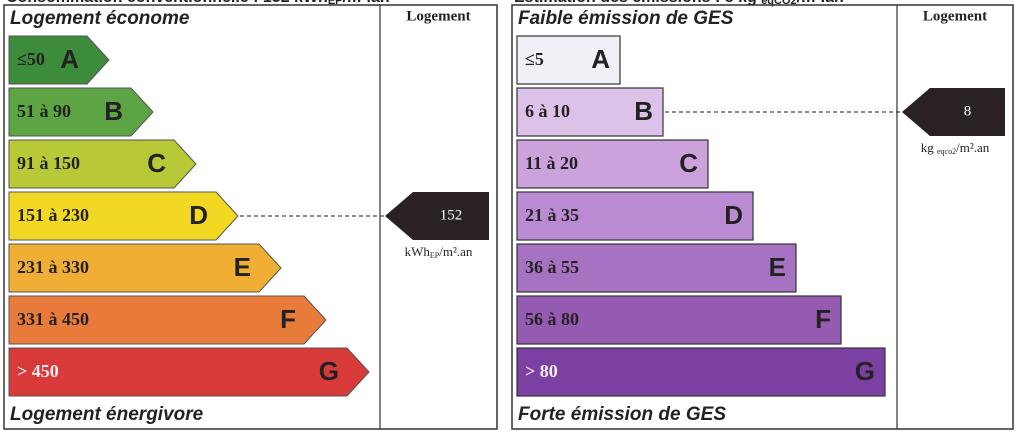  I want to click on class-range: 151 à 230, so click(53, 215).